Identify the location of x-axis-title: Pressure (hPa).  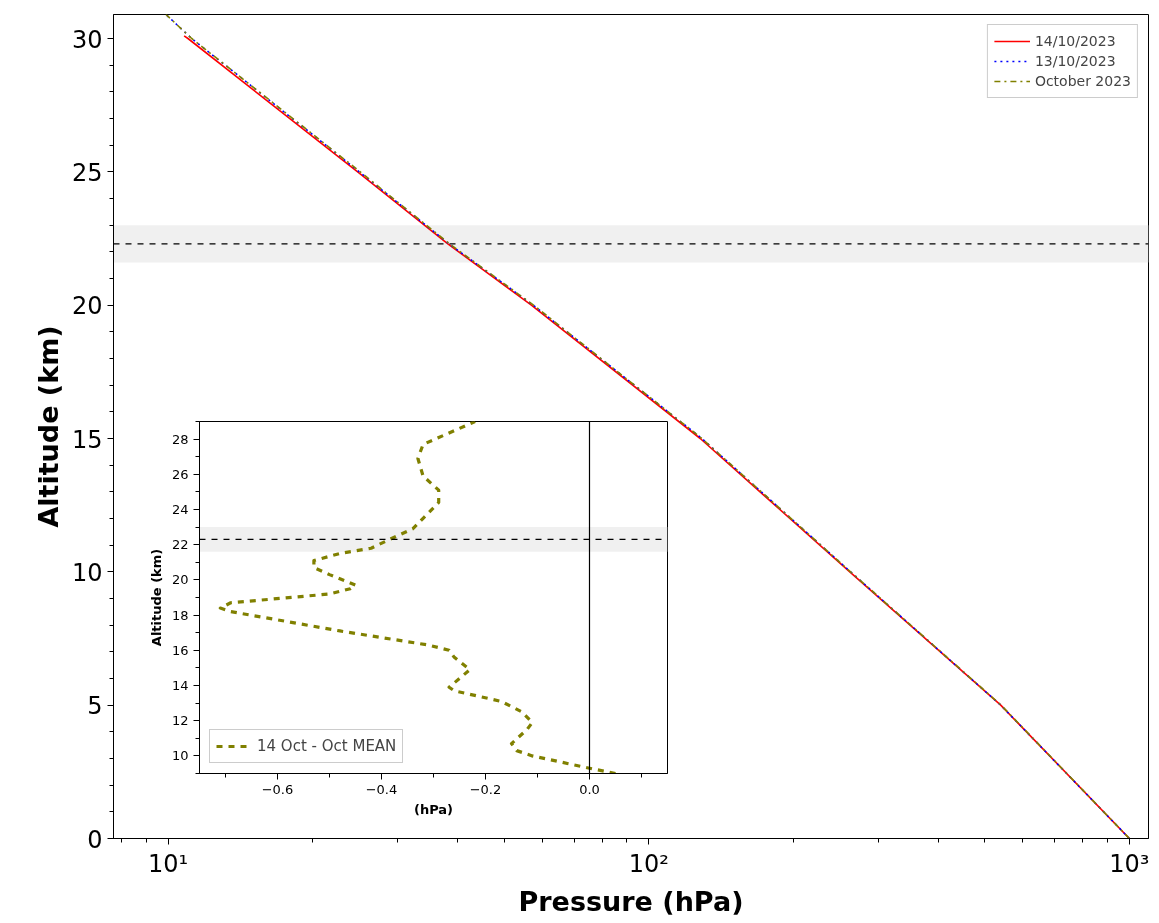
(631, 901).